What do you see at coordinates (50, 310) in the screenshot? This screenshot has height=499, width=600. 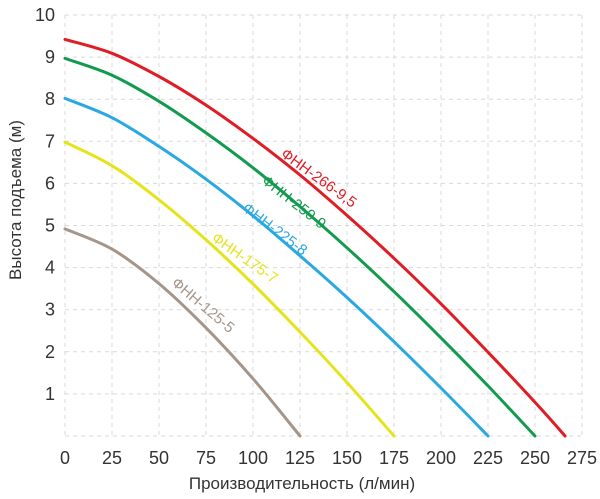 I see `y-tick-3: 3` at bounding box center [50, 310].